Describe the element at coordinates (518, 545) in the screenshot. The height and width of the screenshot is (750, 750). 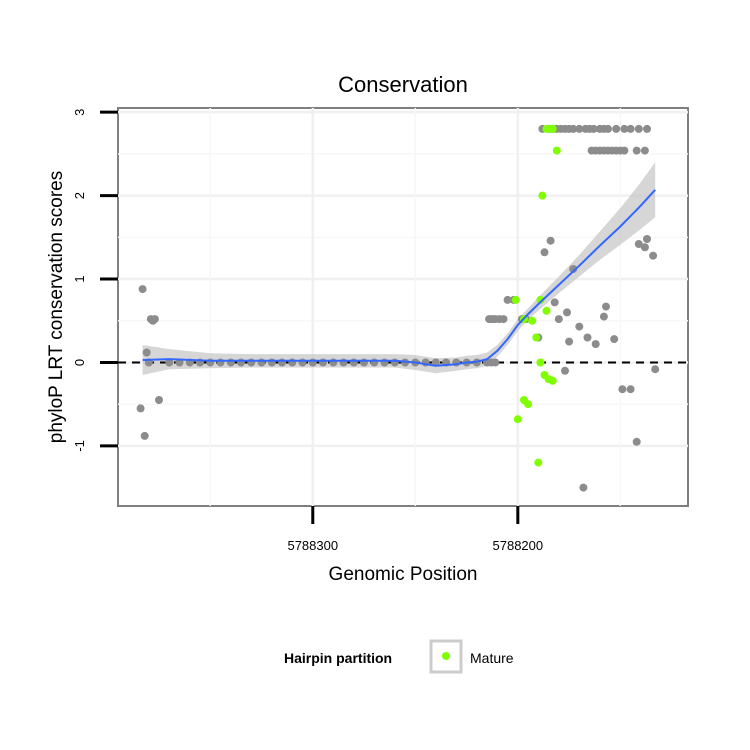
I see `x-tick-label: 5788200` at that location.